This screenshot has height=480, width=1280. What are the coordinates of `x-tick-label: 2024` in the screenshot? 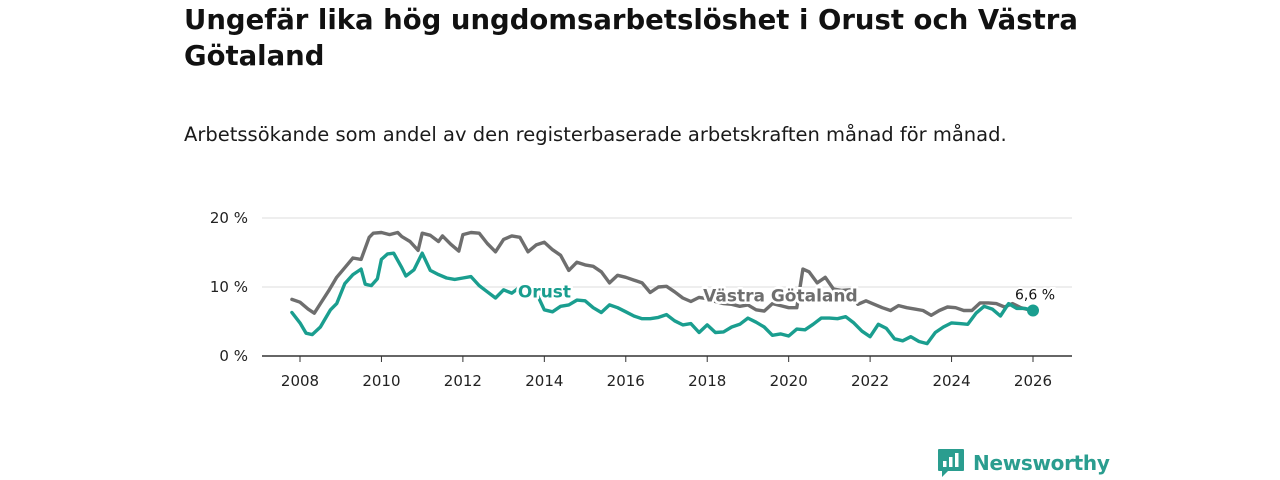 It's located at (951, 381).